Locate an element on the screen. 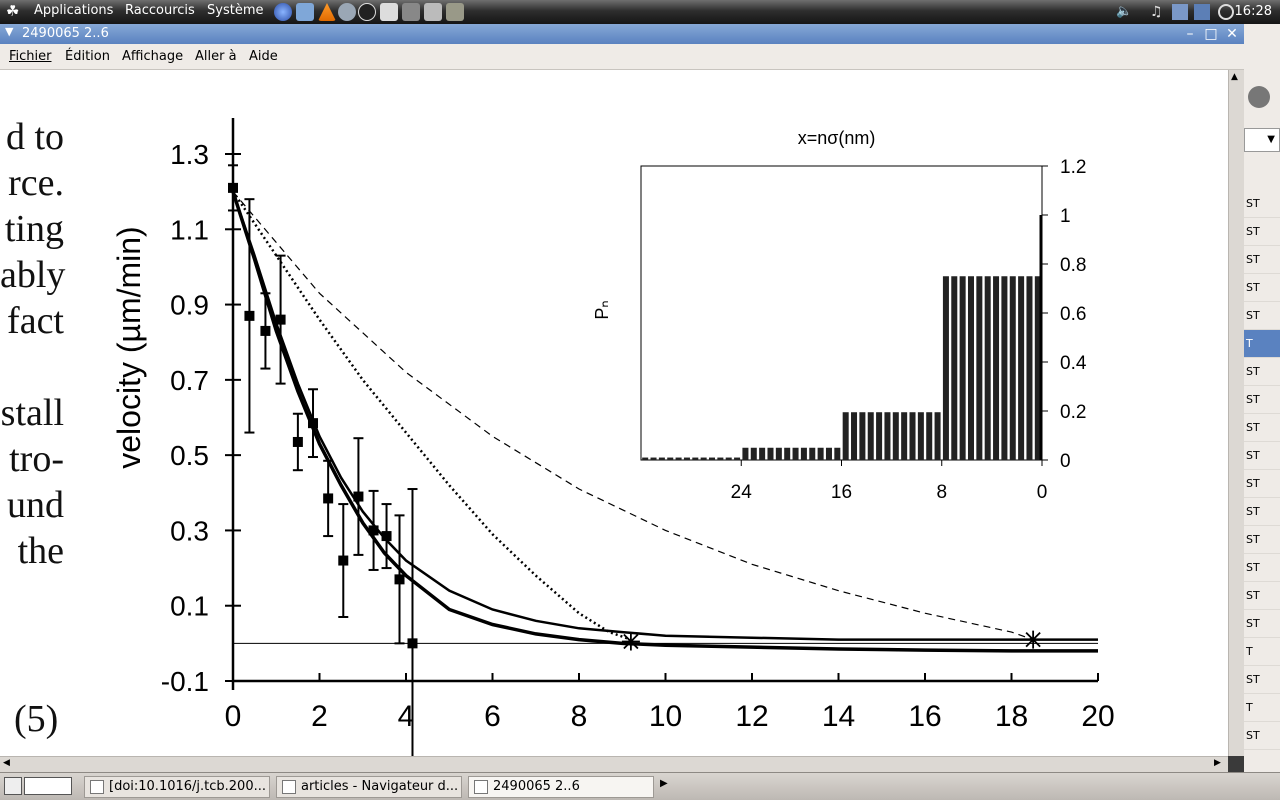 The height and width of the screenshot is (800, 1280). browser-icon is located at coordinates (283, 12).